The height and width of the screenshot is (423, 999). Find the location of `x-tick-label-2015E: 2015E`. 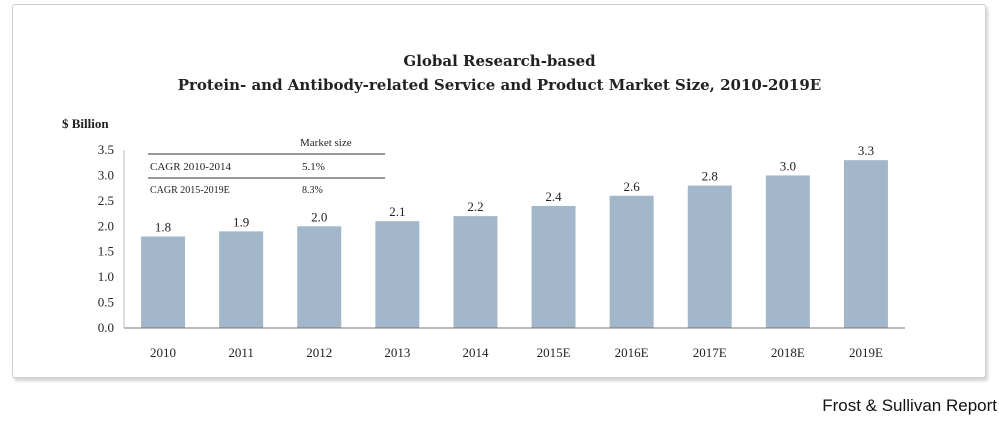

x-tick-label-2015E: 2015E is located at coordinates (554, 352).